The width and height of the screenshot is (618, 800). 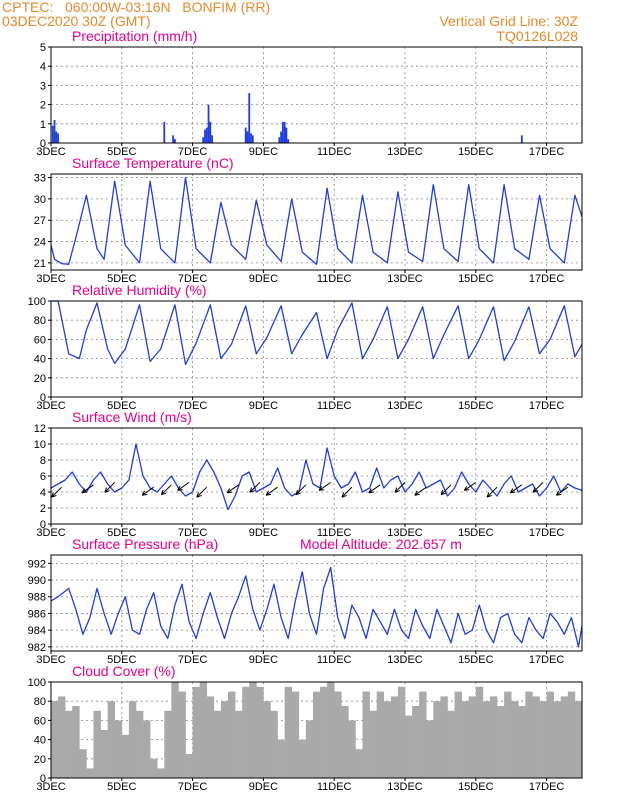 What do you see at coordinates (43, 461) in the screenshot?
I see `y-tick-label: 8` at bounding box center [43, 461].